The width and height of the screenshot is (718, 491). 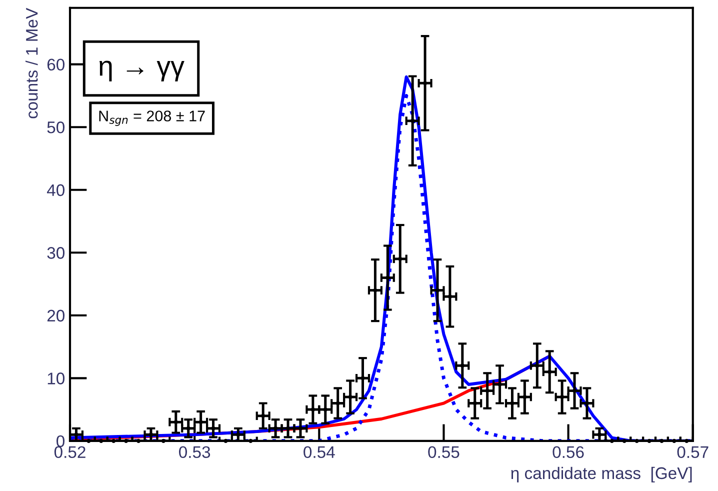 What do you see at coordinates (55, 128) in the screenshot?
I see `y-tick-label: 50` at bounding box center [55, 128].